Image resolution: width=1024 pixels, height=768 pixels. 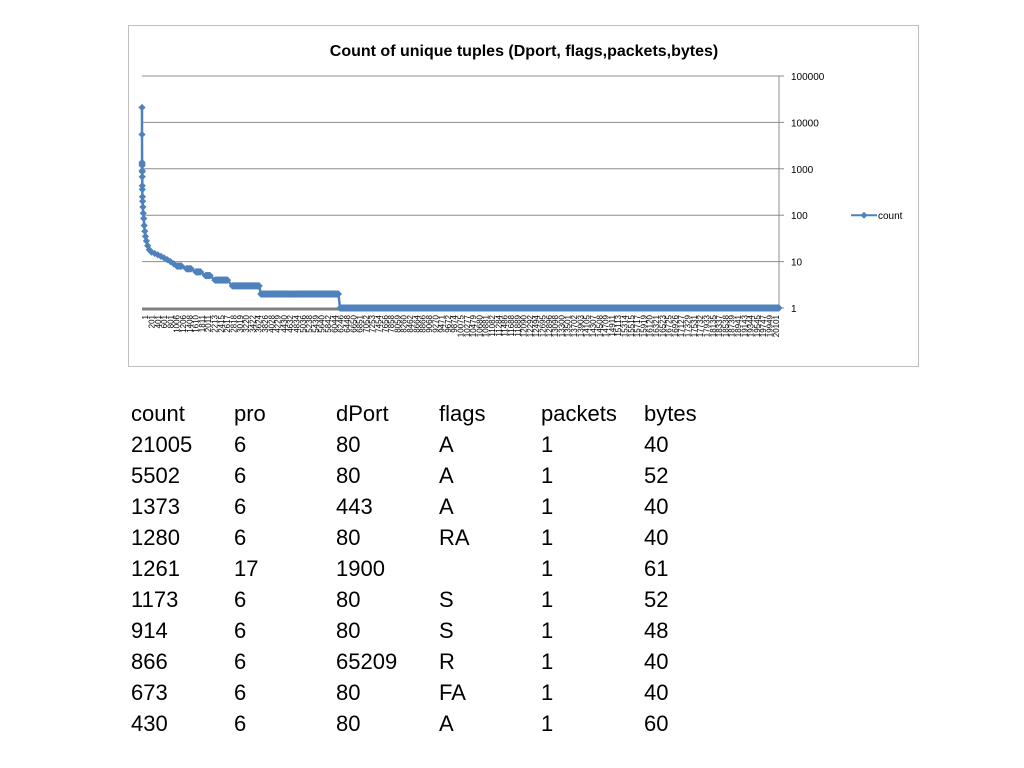 What do you see at coordinates (606, 325) in the screenshot?
I see `x-tick-label: 14709` at bounding box center [606, 325].